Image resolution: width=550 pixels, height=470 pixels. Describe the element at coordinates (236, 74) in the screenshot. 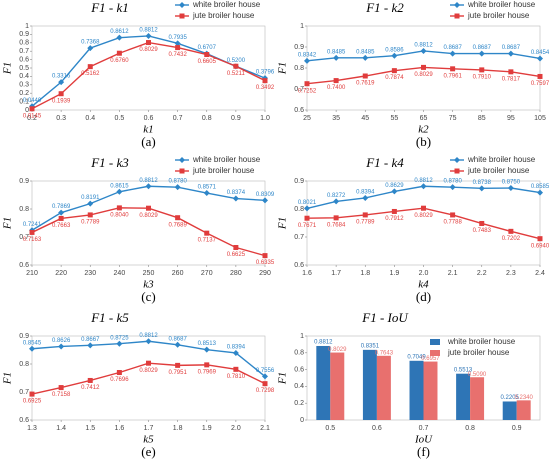

I see `value-label: 0.5211` at that location.